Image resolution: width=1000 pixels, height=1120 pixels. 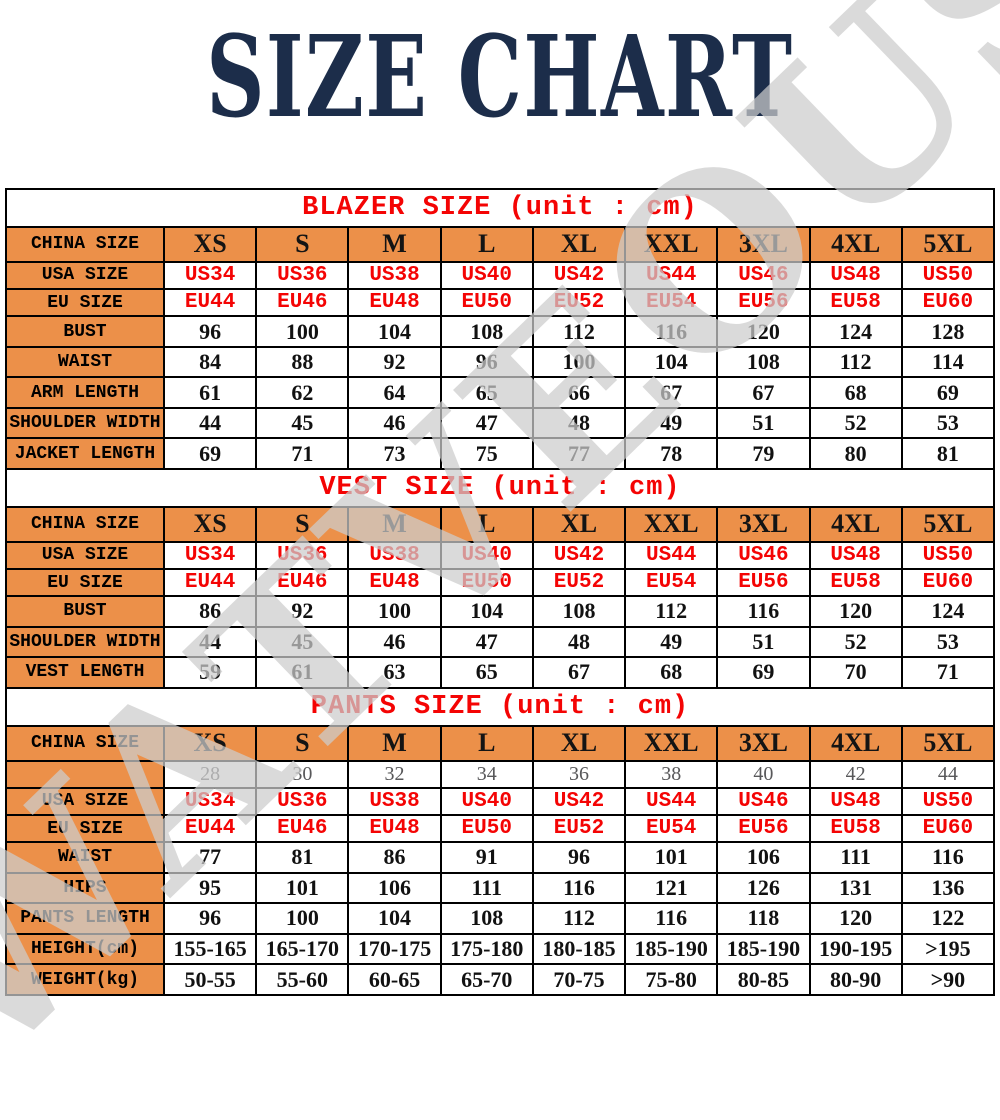 What do you see at coordinates (855, 888) in the screenshot?
I see `value-cell: 131` at bounding box center [855, 888].